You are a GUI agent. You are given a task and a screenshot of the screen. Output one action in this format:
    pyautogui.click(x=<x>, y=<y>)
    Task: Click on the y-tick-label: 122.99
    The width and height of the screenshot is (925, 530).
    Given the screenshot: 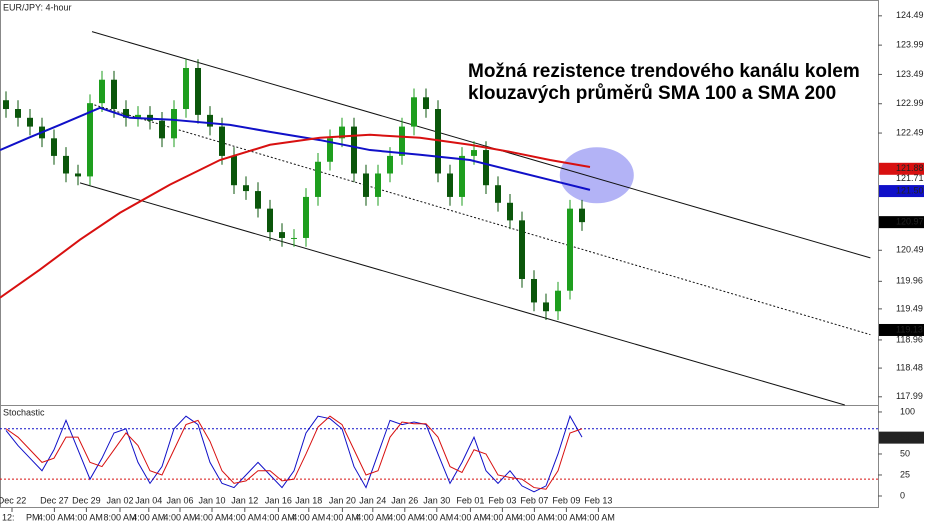 What is the action you would take?
    pyautogui.click(x=910, y=103)
    